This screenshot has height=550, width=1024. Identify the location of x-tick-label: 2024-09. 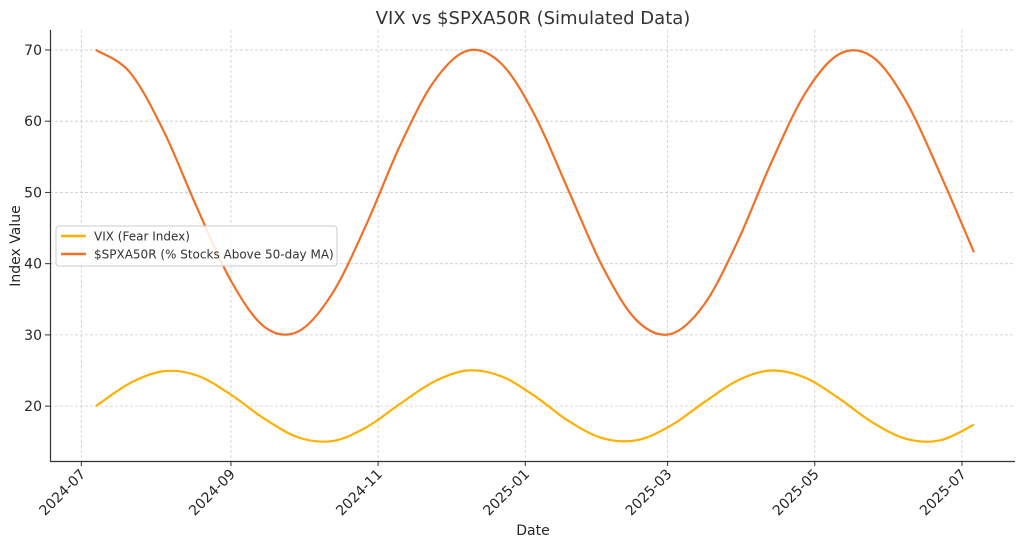
(212, 493).